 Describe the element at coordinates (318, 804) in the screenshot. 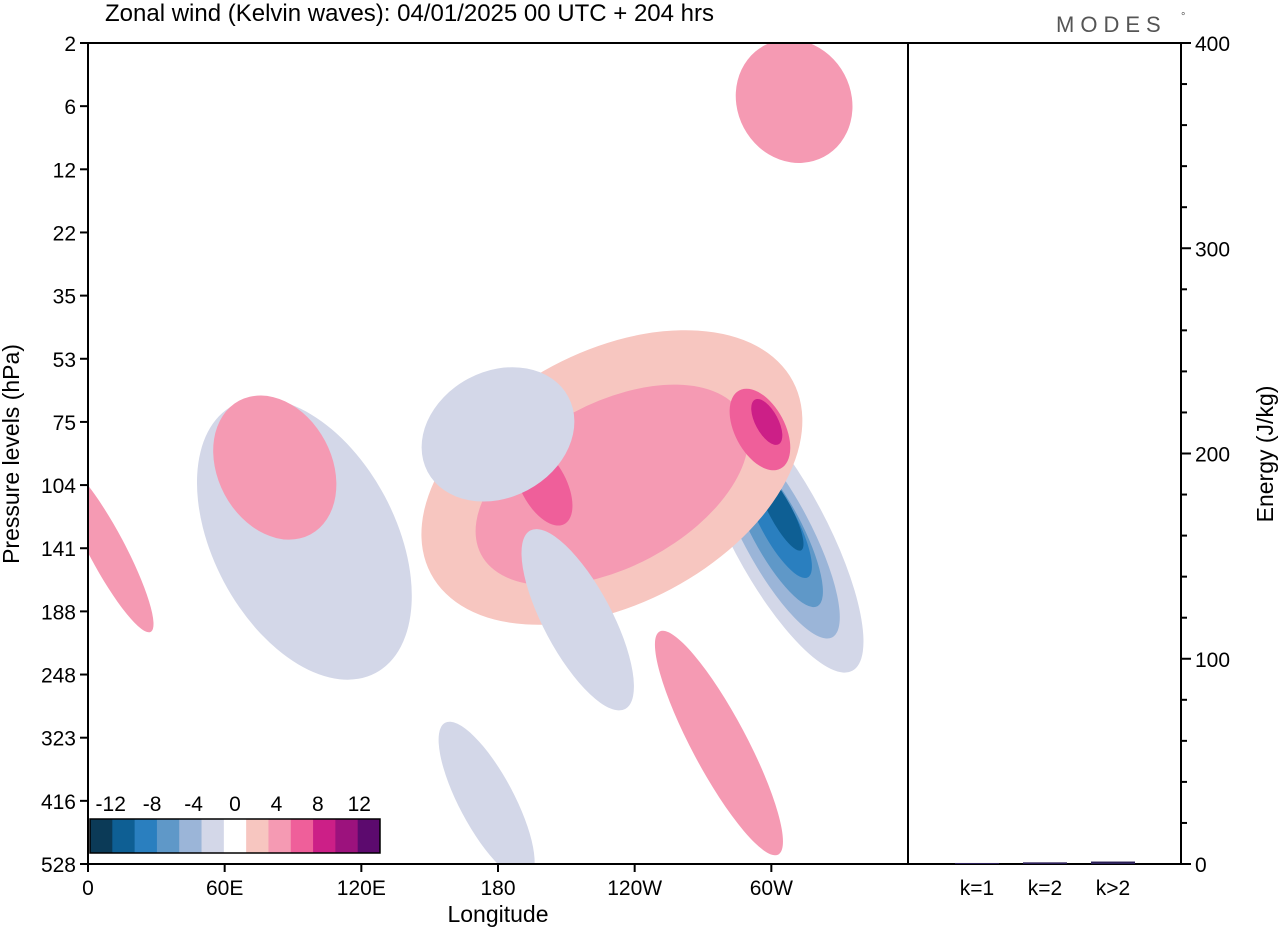

I see `colorbar-tick-label: 8` at that location.